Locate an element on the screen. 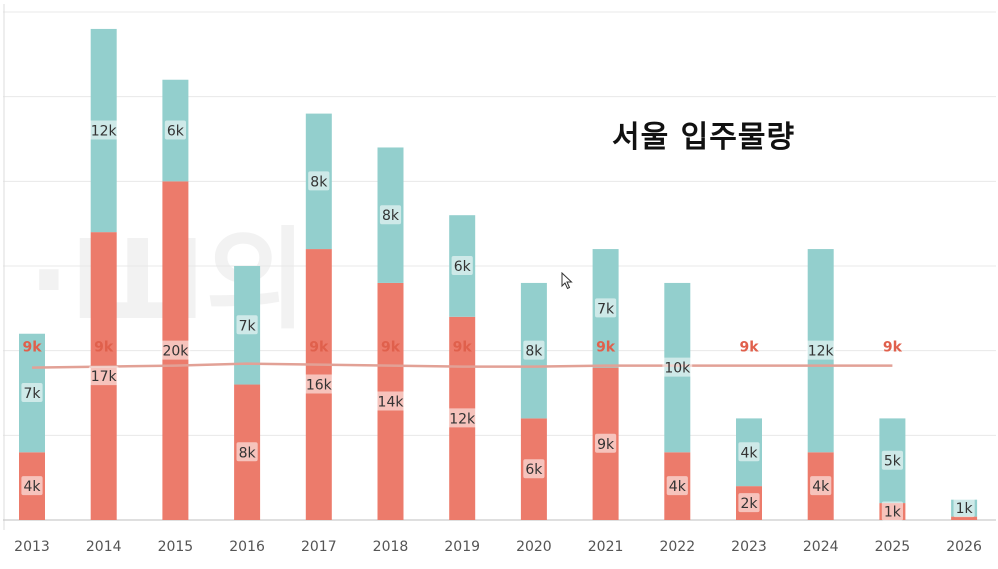  x-tick-label: 2022 is located at coordinates (677, 547).